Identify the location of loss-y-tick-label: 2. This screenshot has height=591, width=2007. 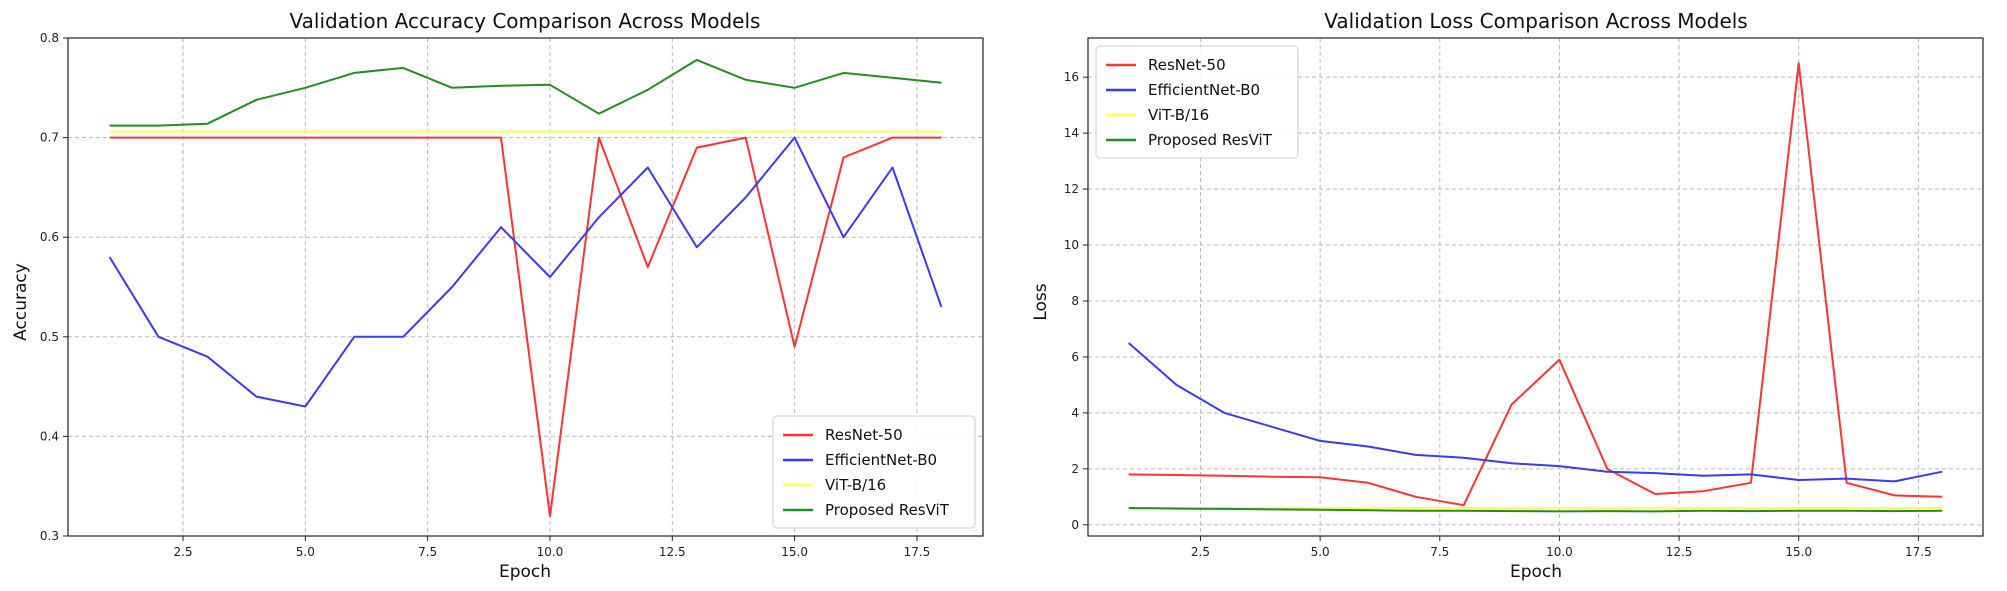
(1075, 469).